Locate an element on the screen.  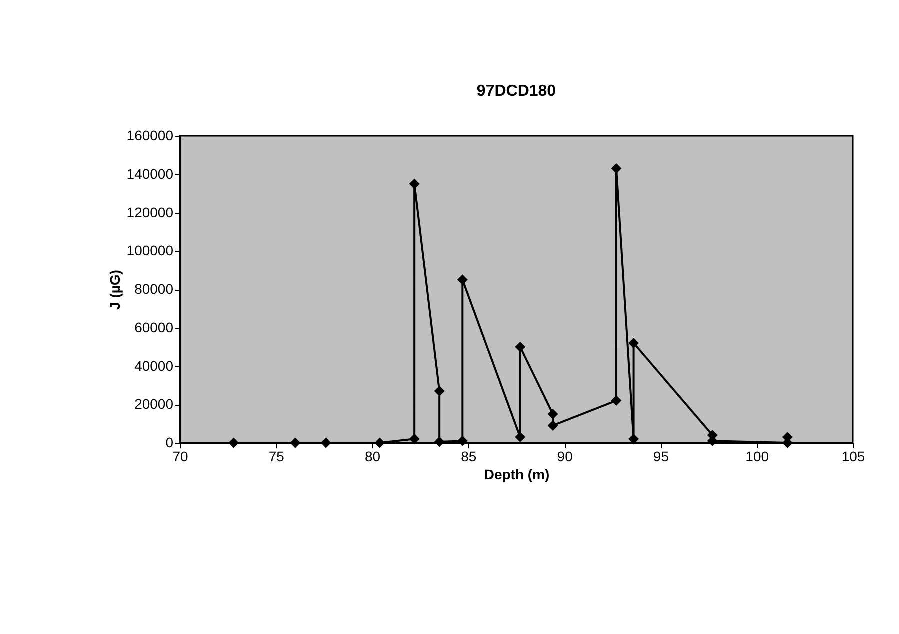
y-tick-label: 40000 is located at coordinates (154, 366).